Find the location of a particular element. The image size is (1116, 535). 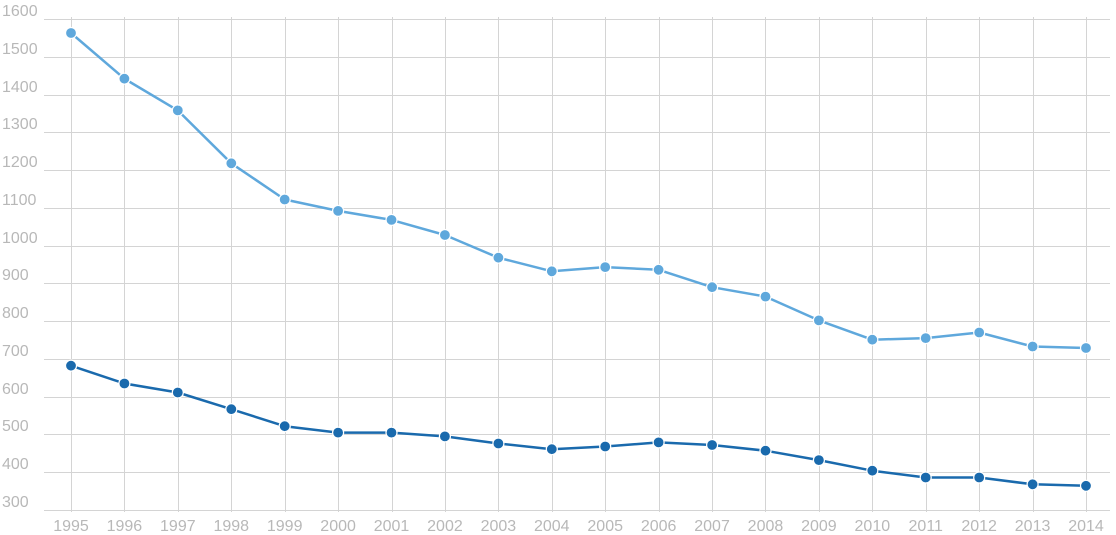

series-1-point-2001 is located at coordinates (391, 219).